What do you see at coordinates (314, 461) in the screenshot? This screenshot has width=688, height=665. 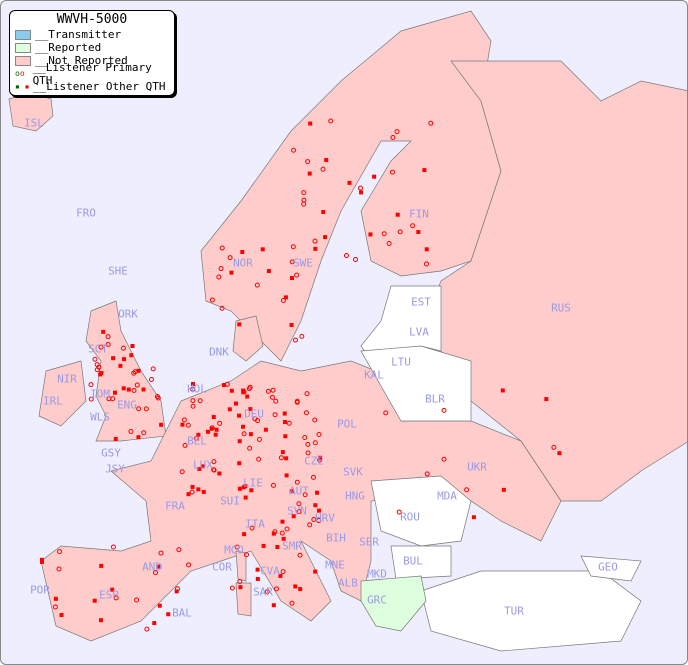 I see `country-label-cze: CZE` at bounding box center [314, 461].